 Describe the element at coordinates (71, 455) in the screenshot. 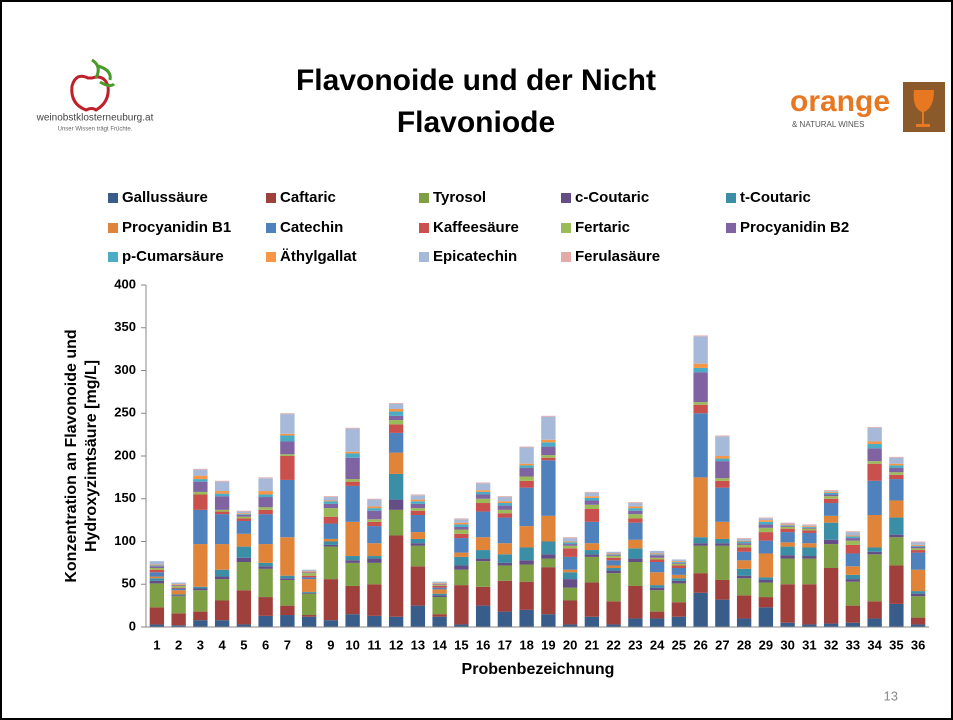

I see `y-axis-title: Konzentration an Flavonoide und` at that location.